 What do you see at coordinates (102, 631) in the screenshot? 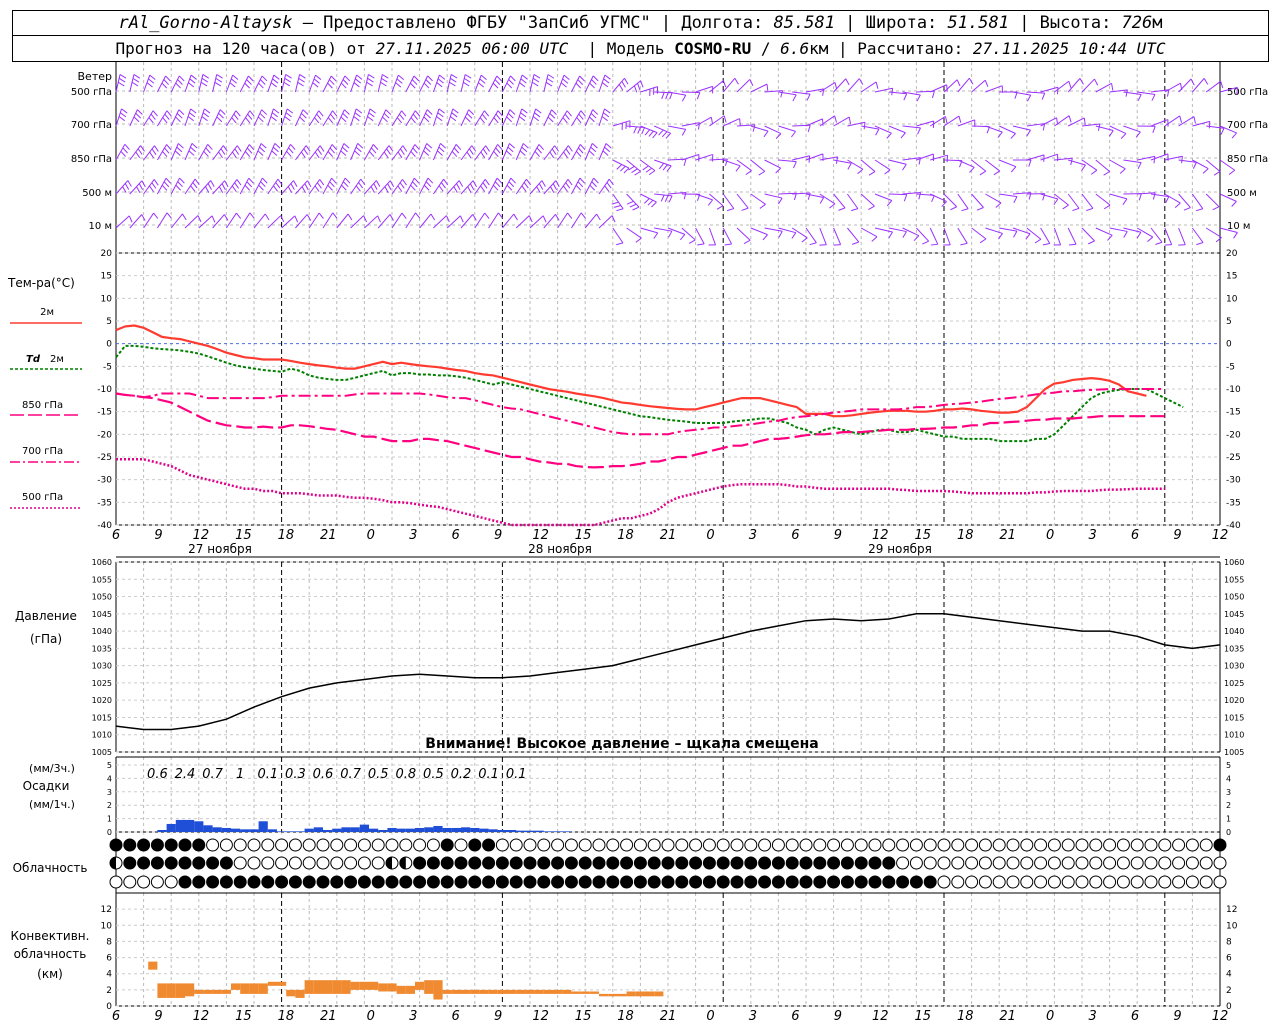
I see `pres-tick-left: 1040` at bounding box center [102, 631].